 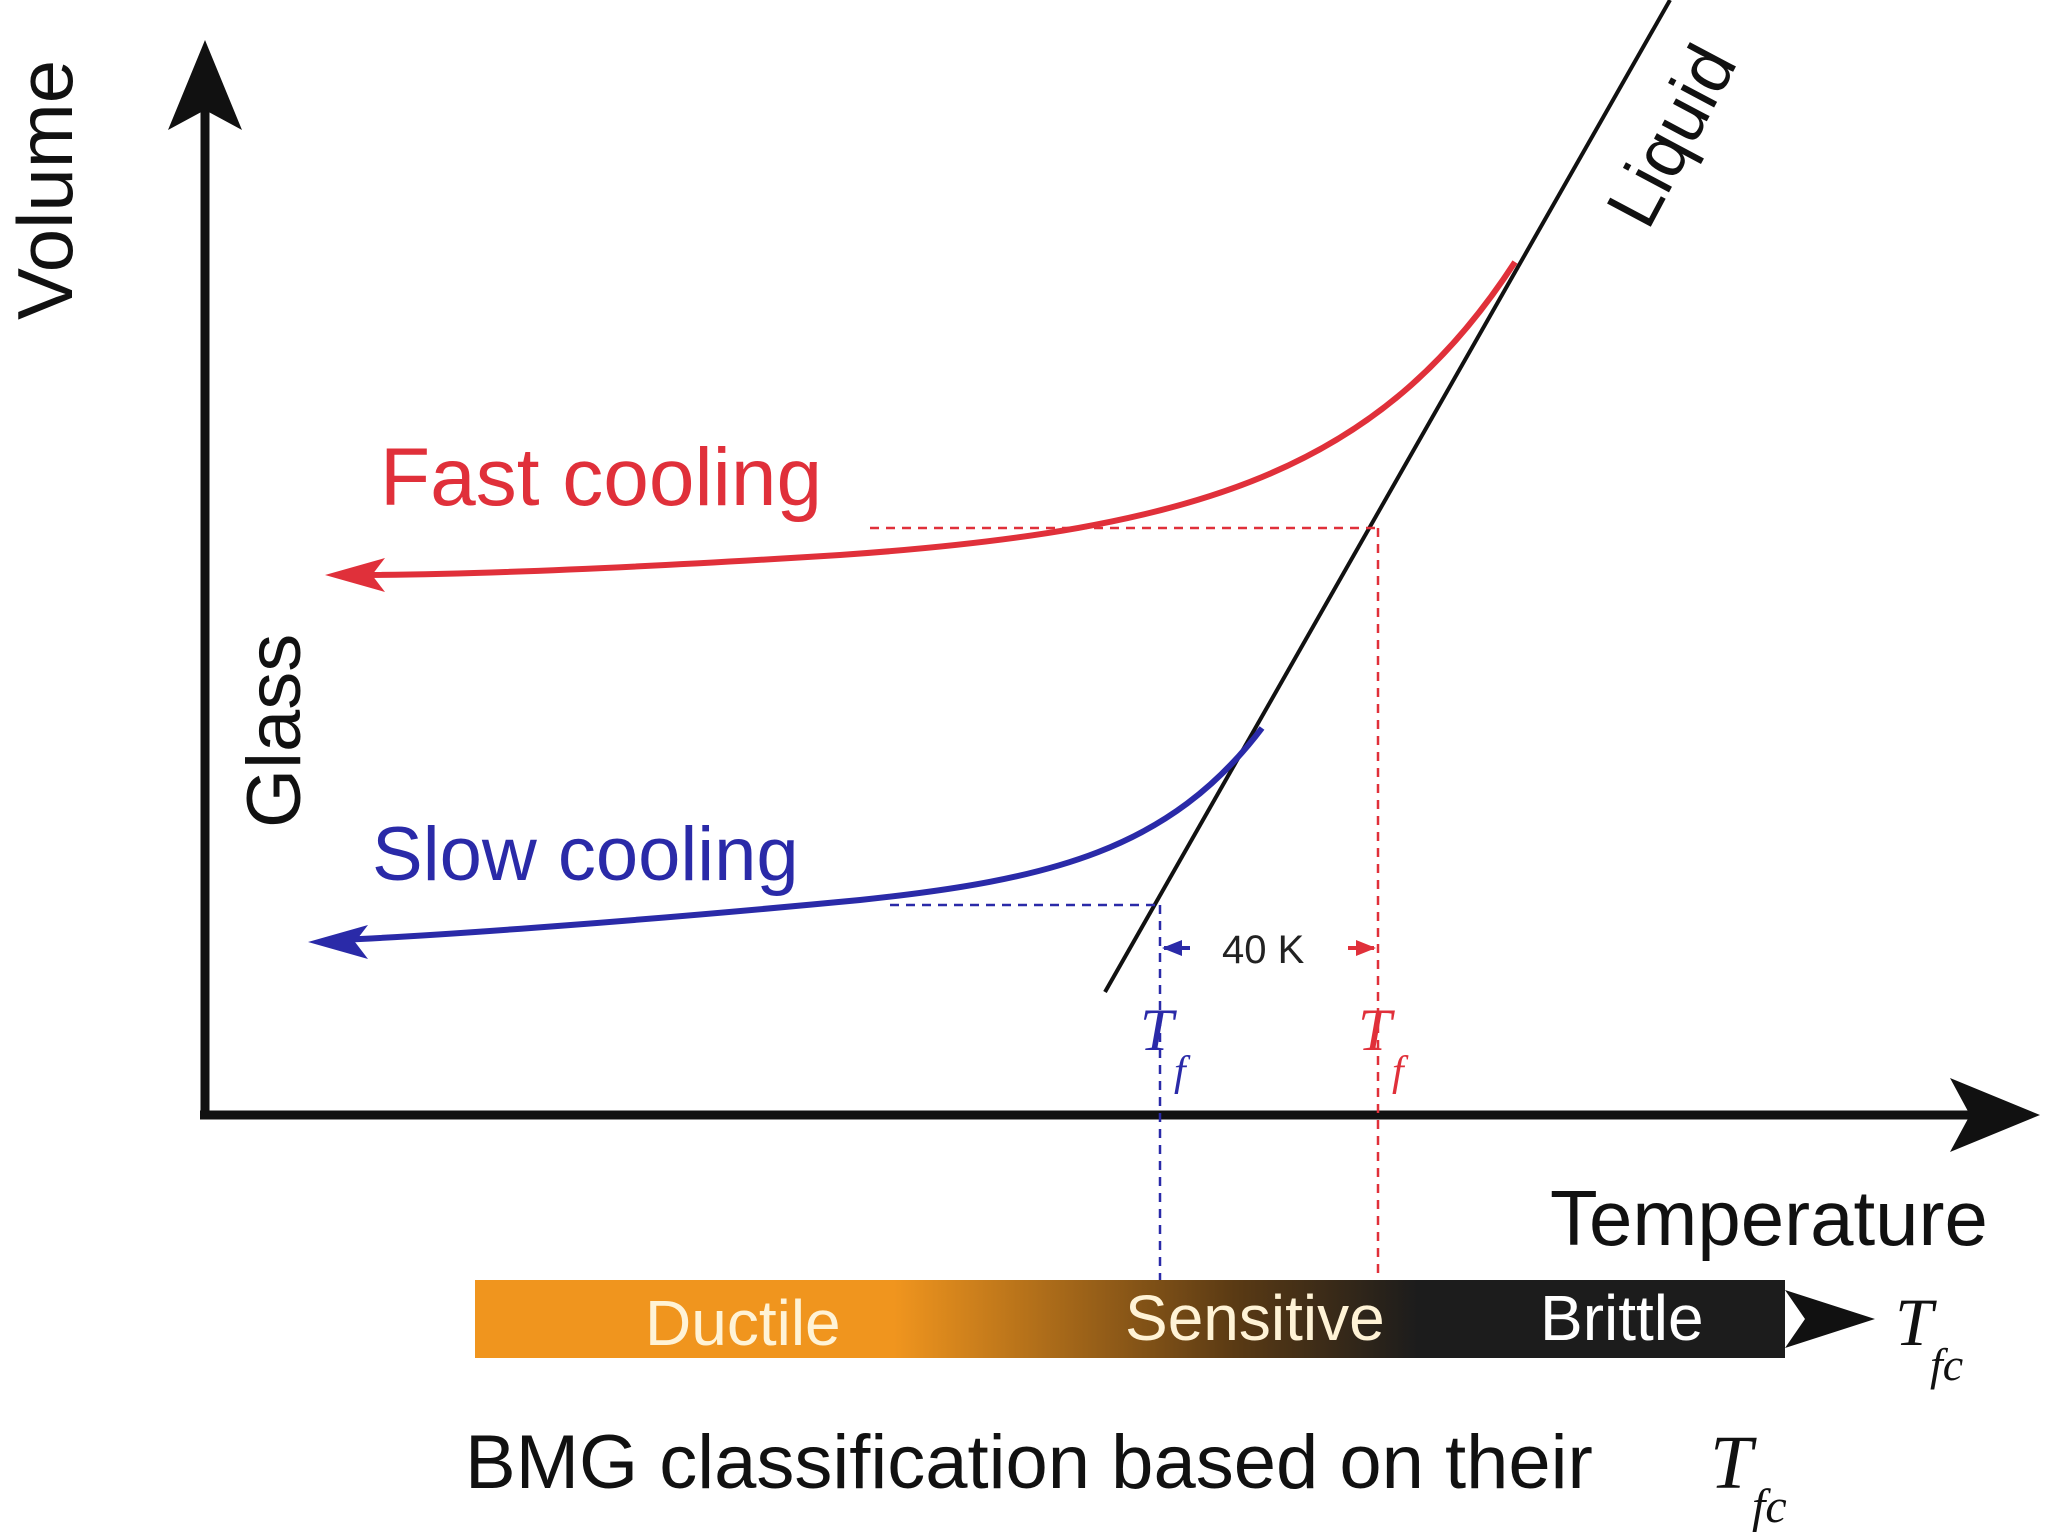 I want to click on y-axis-arrowhead, so click(x=205, y=85).